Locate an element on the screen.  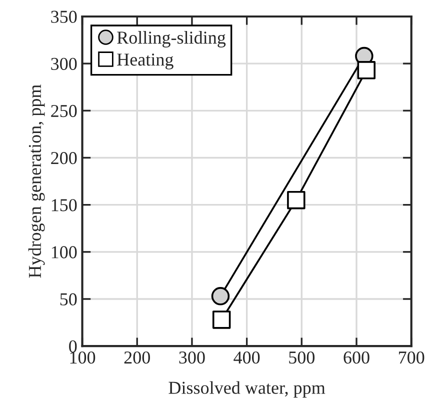
x-tick-label: 700 is located at coordinates (411, 357).